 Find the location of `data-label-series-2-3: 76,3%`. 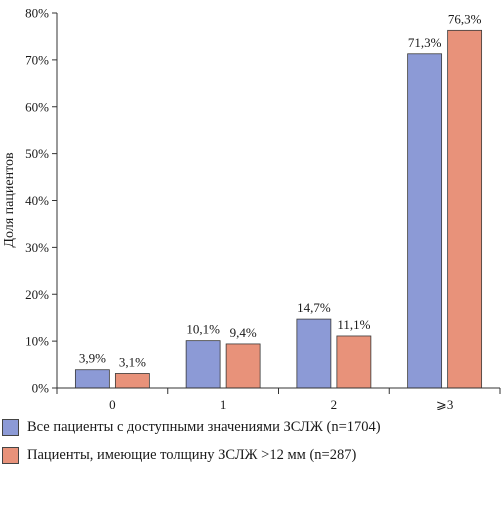

data-label-series-2-3: 76,3% is located at coordinates (465, 18).